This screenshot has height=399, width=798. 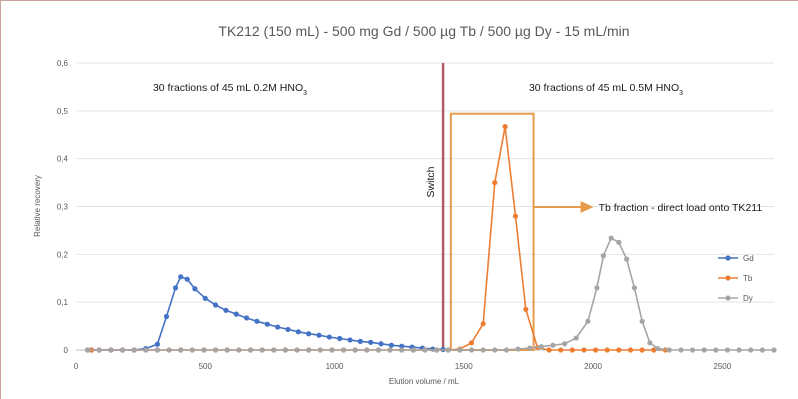 I want to click on tb-fraction-arrow-head, so click(x=587, y=207).